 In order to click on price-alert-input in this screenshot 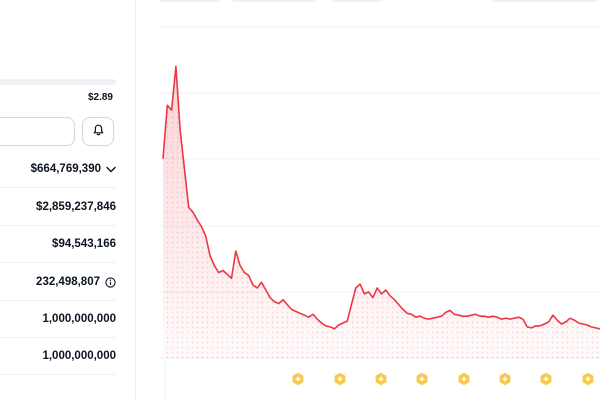, I will do `click(37, 131)`.